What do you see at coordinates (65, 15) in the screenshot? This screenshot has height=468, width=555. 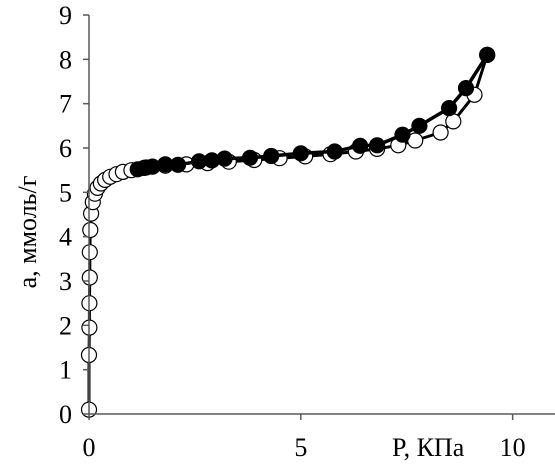 I see `y-tick-label: 9` at bounding box center [65, 15].